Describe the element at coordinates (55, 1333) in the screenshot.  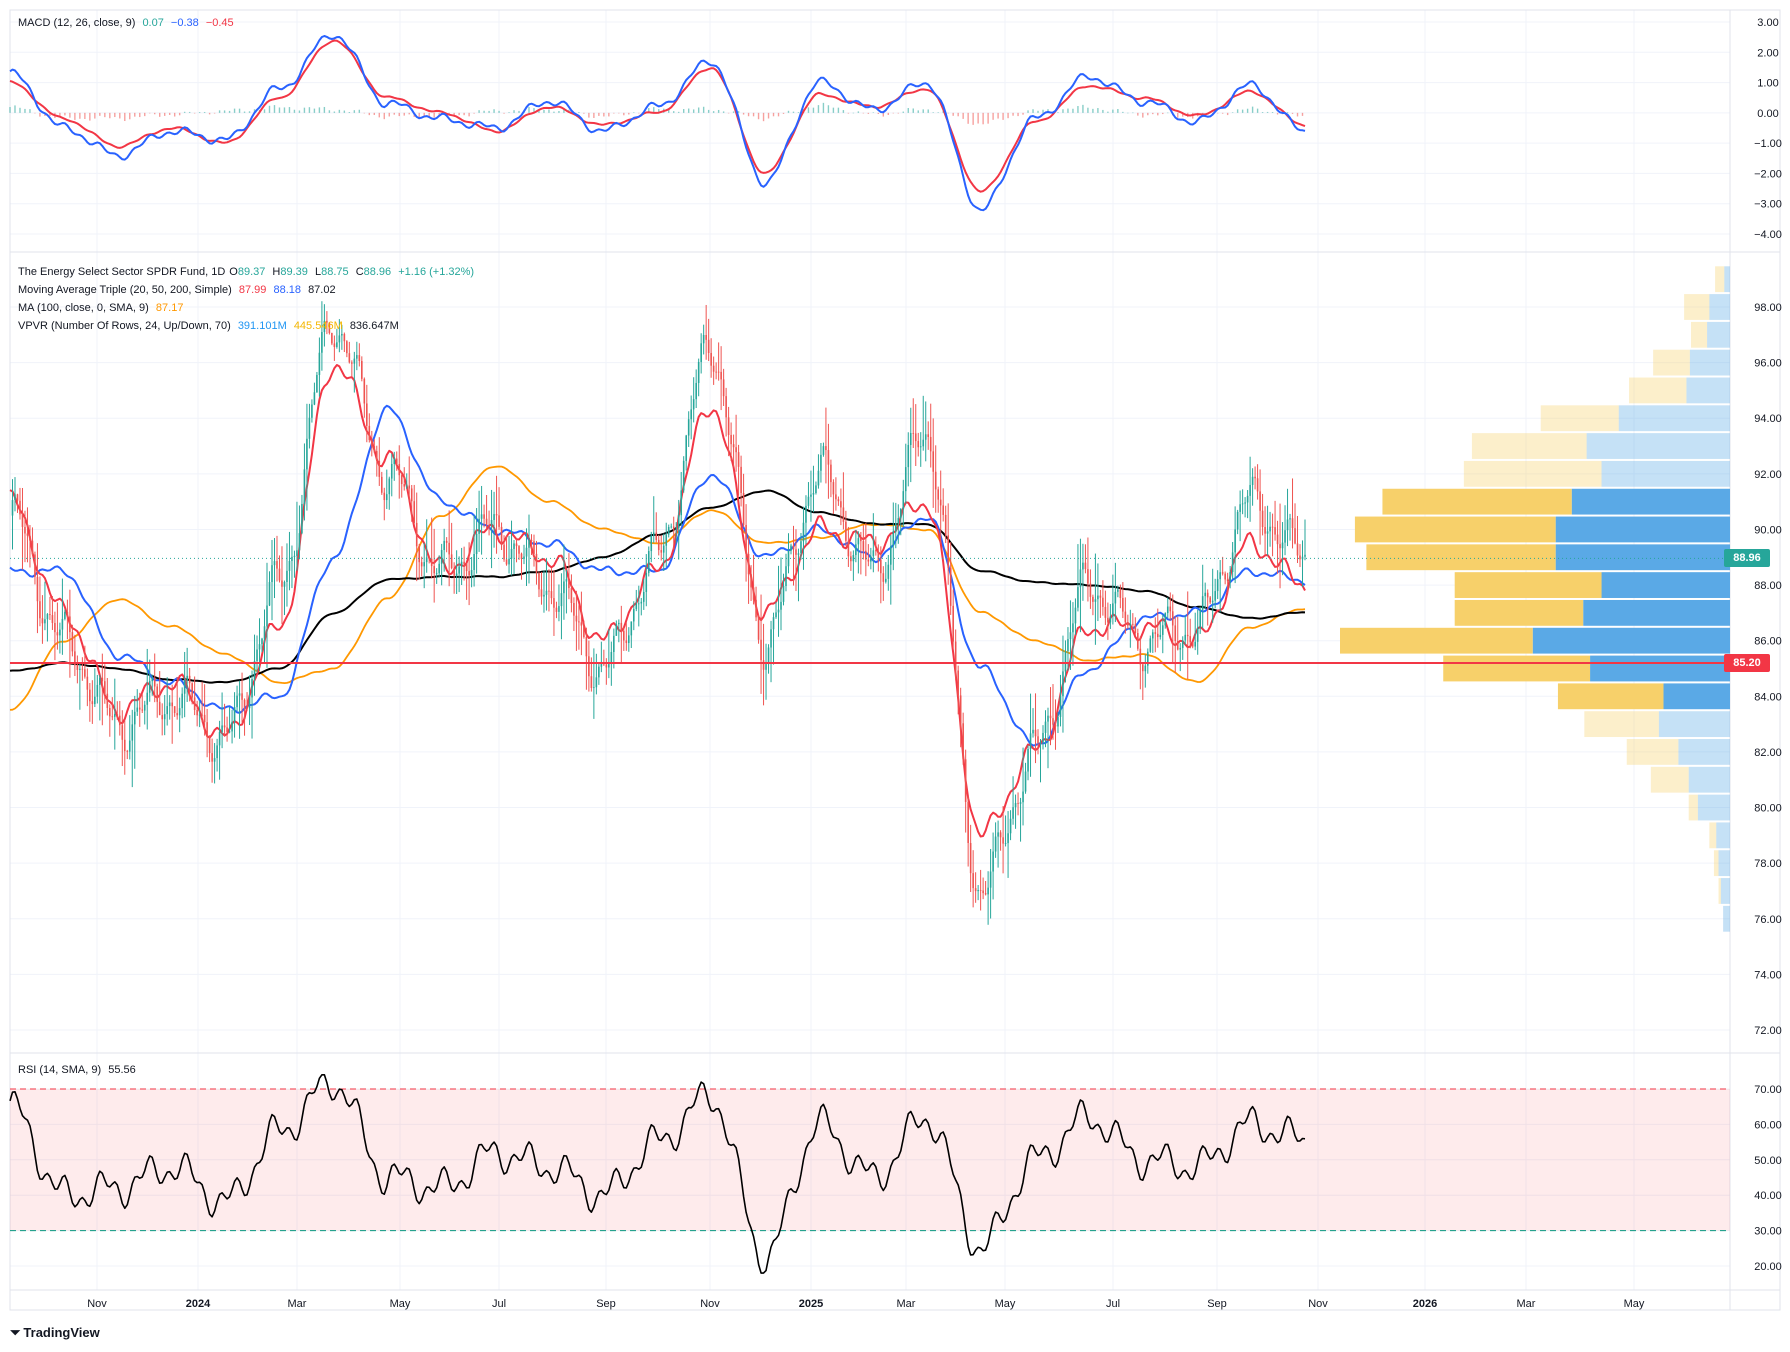
I see `tradingview-logo: ⏷ TradingView` at that location.